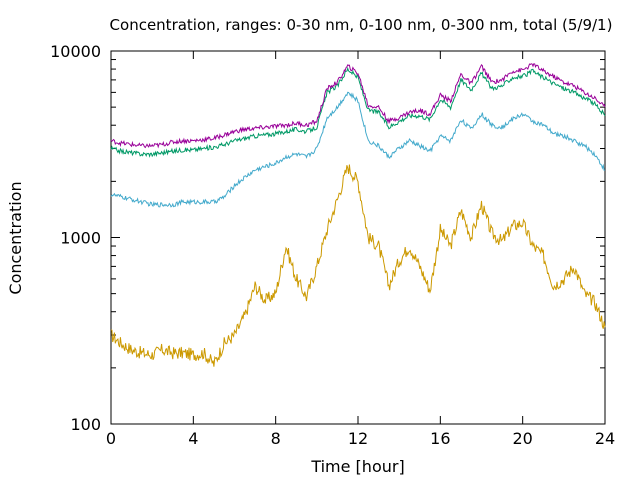 This screenshot has width=640, height=480. I want to click on y-tick-label: 10000, so click(75, 51).